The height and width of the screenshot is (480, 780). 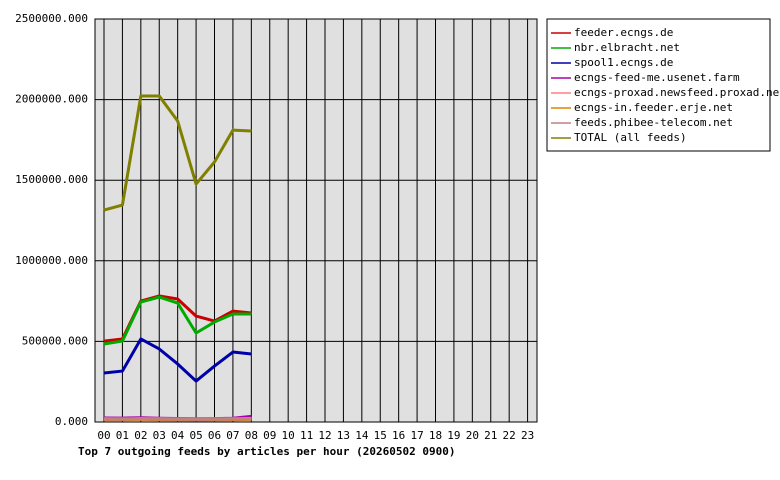 What do you see at coordinates (195, 435) in the screenshot?
I see `x-tick-label: 05` at bounding box center [195, 435].